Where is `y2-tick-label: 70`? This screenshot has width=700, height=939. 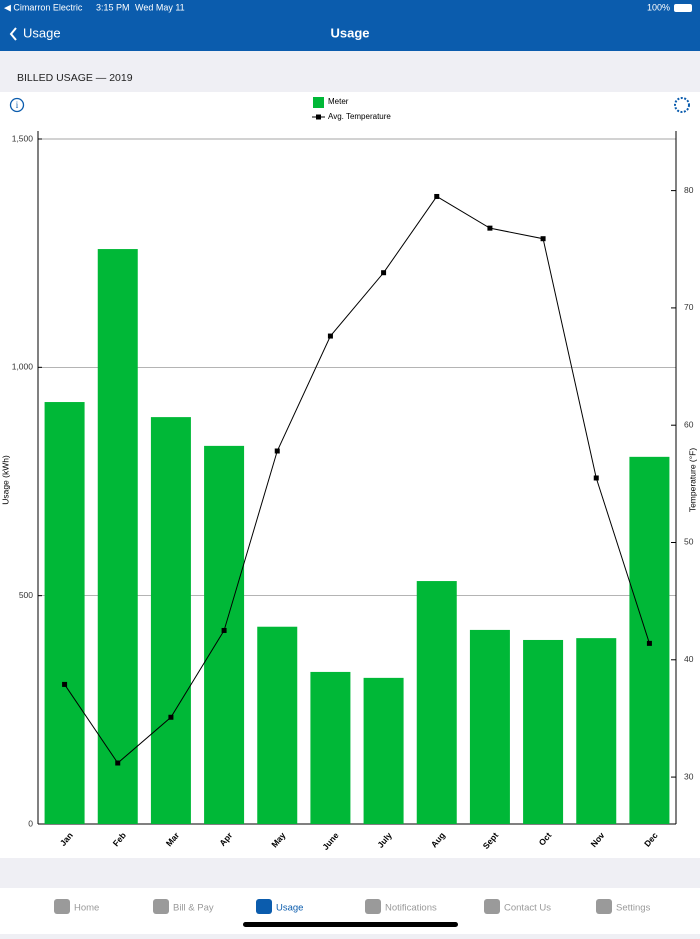
y2-tick-label: 70 is located at coordinates (689, 307).